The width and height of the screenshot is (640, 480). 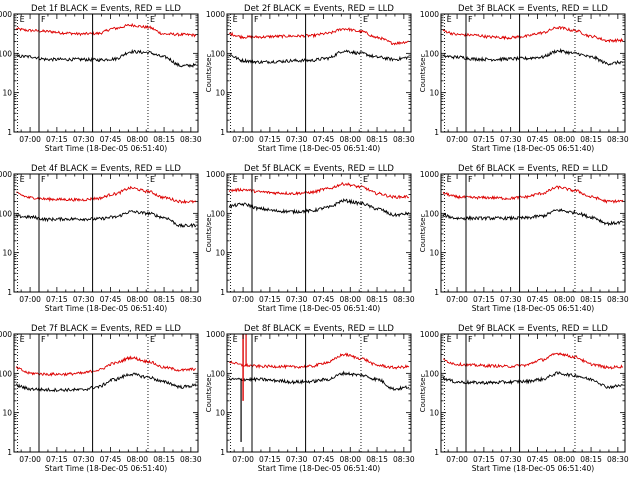 What do you see at coordinates (533, 329) in the screenshot?
I see `panel-title: Det 9f BLACK = Events, RED = LLD` at bounding box center [533, 329].